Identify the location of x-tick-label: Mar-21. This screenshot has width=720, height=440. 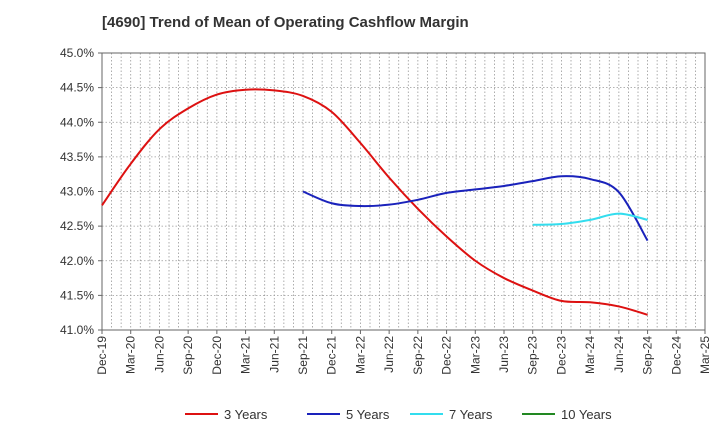
(246, 355).